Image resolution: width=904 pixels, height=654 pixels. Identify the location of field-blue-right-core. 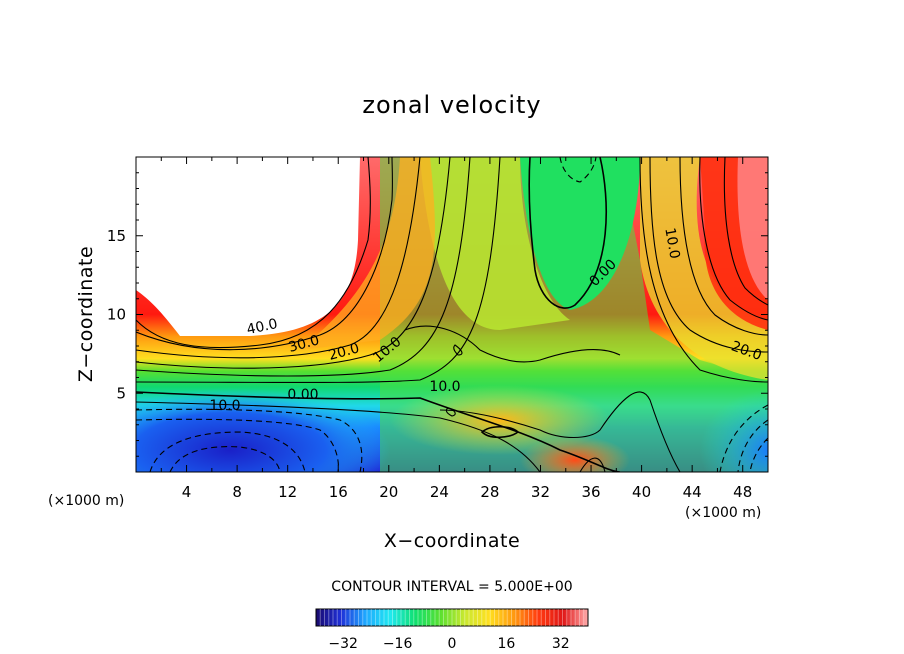
(734, 431).